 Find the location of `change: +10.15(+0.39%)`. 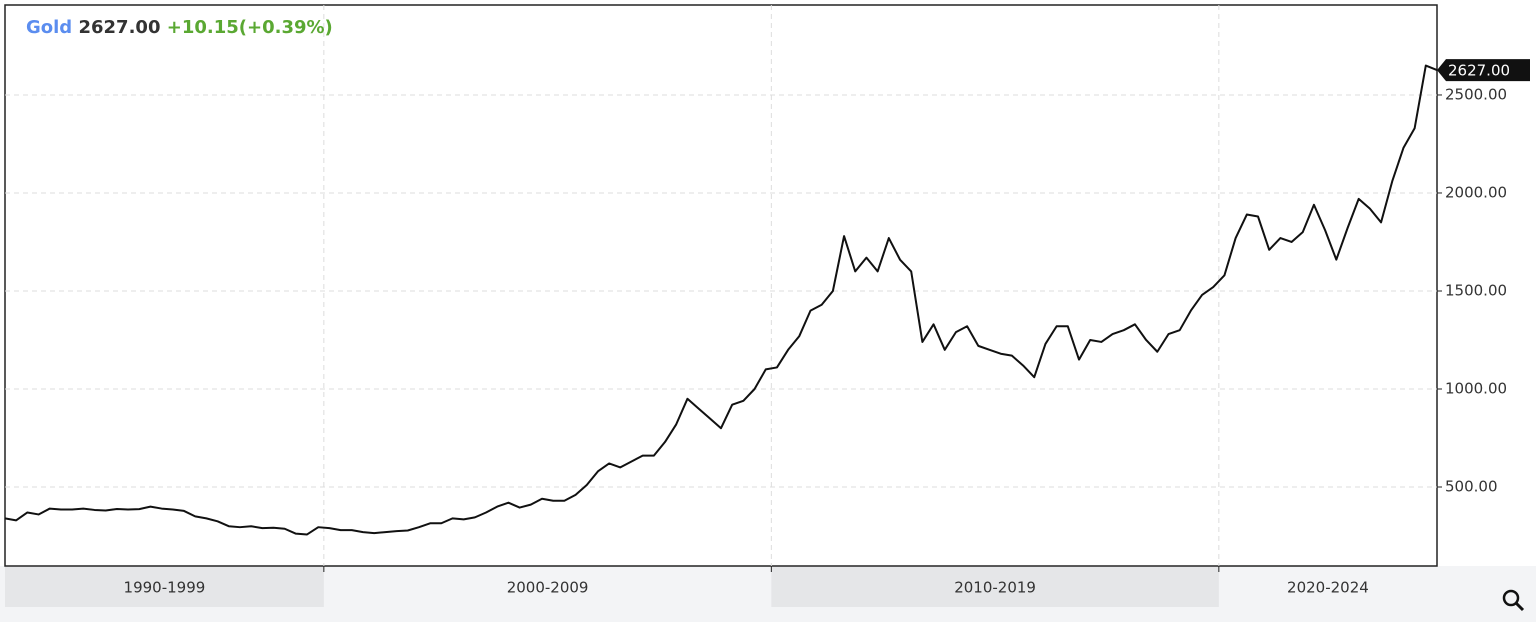

change: +10.15(+0.39%) is located at coordinates (250, 27).